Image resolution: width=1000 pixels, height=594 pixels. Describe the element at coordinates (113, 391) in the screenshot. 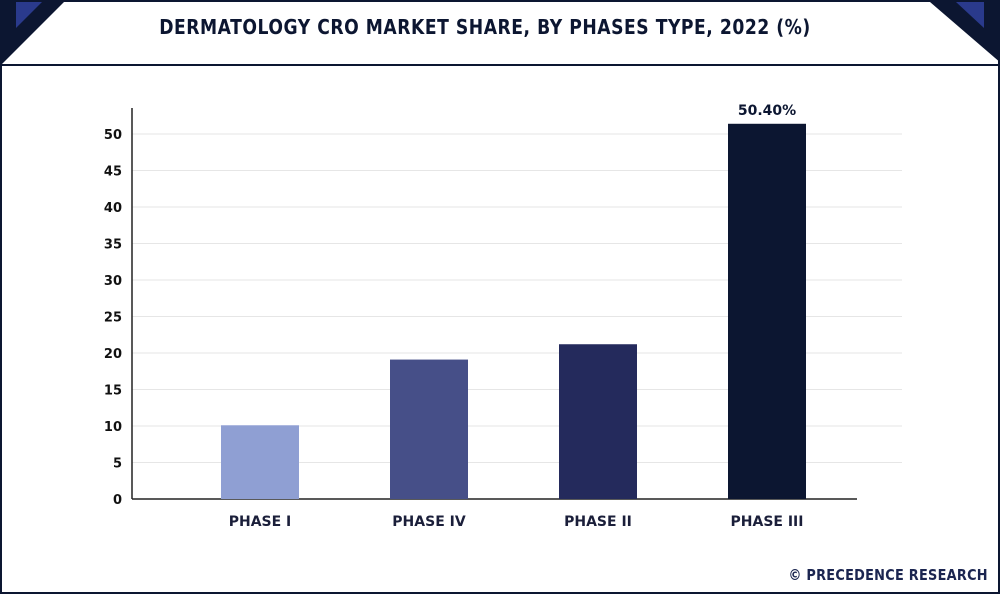

I see `y-tick-label: 15` at that location.